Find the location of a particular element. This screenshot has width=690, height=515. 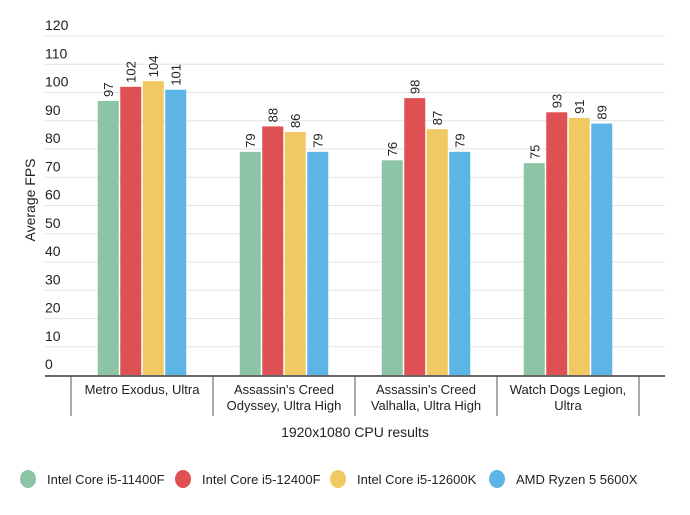

y-tick-label: 50 is located at coordinates (53, 223).